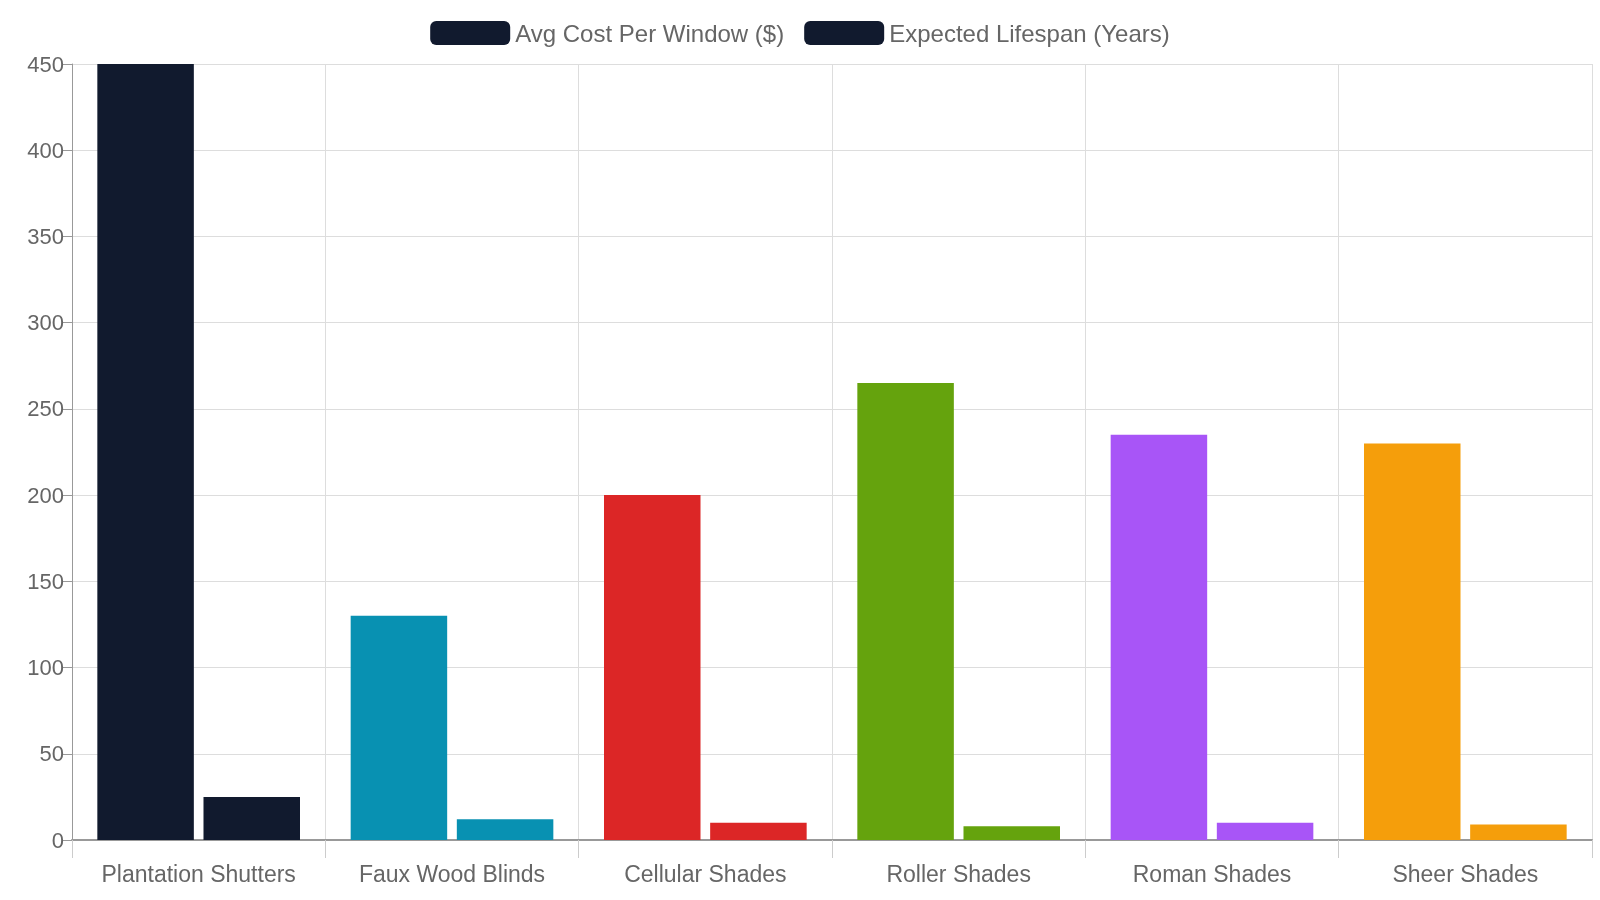 The width and height of the screenshot is (1600, 900). What do you see at coordinates (45, 236) in the screenshot?
I see `y-tick-label: 350` at bounding box center [45, 236].